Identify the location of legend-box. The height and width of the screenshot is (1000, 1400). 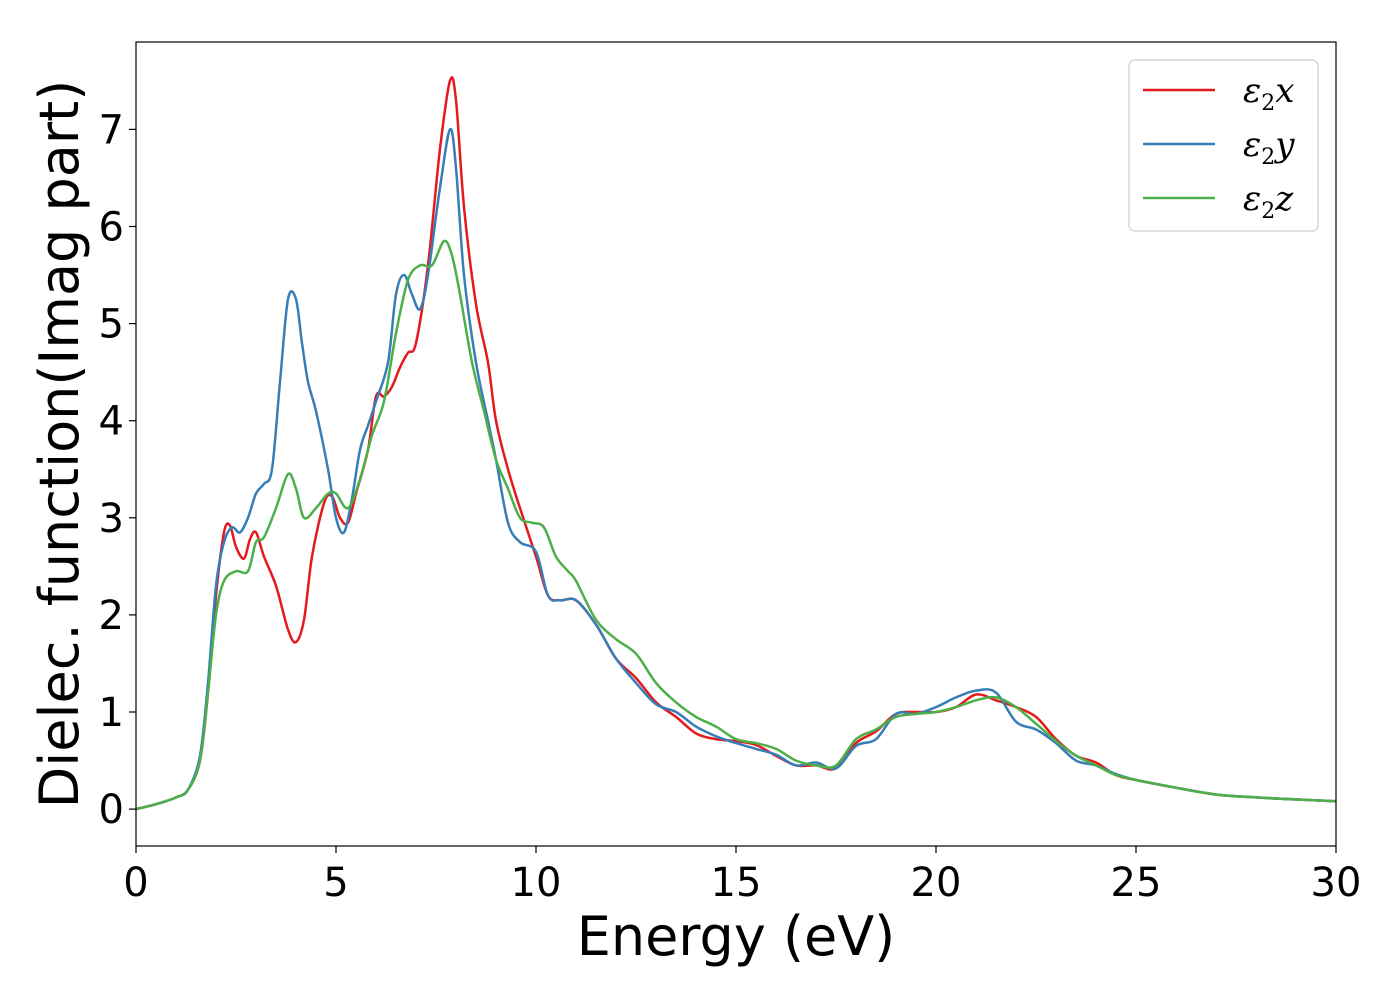
(1223, 145).